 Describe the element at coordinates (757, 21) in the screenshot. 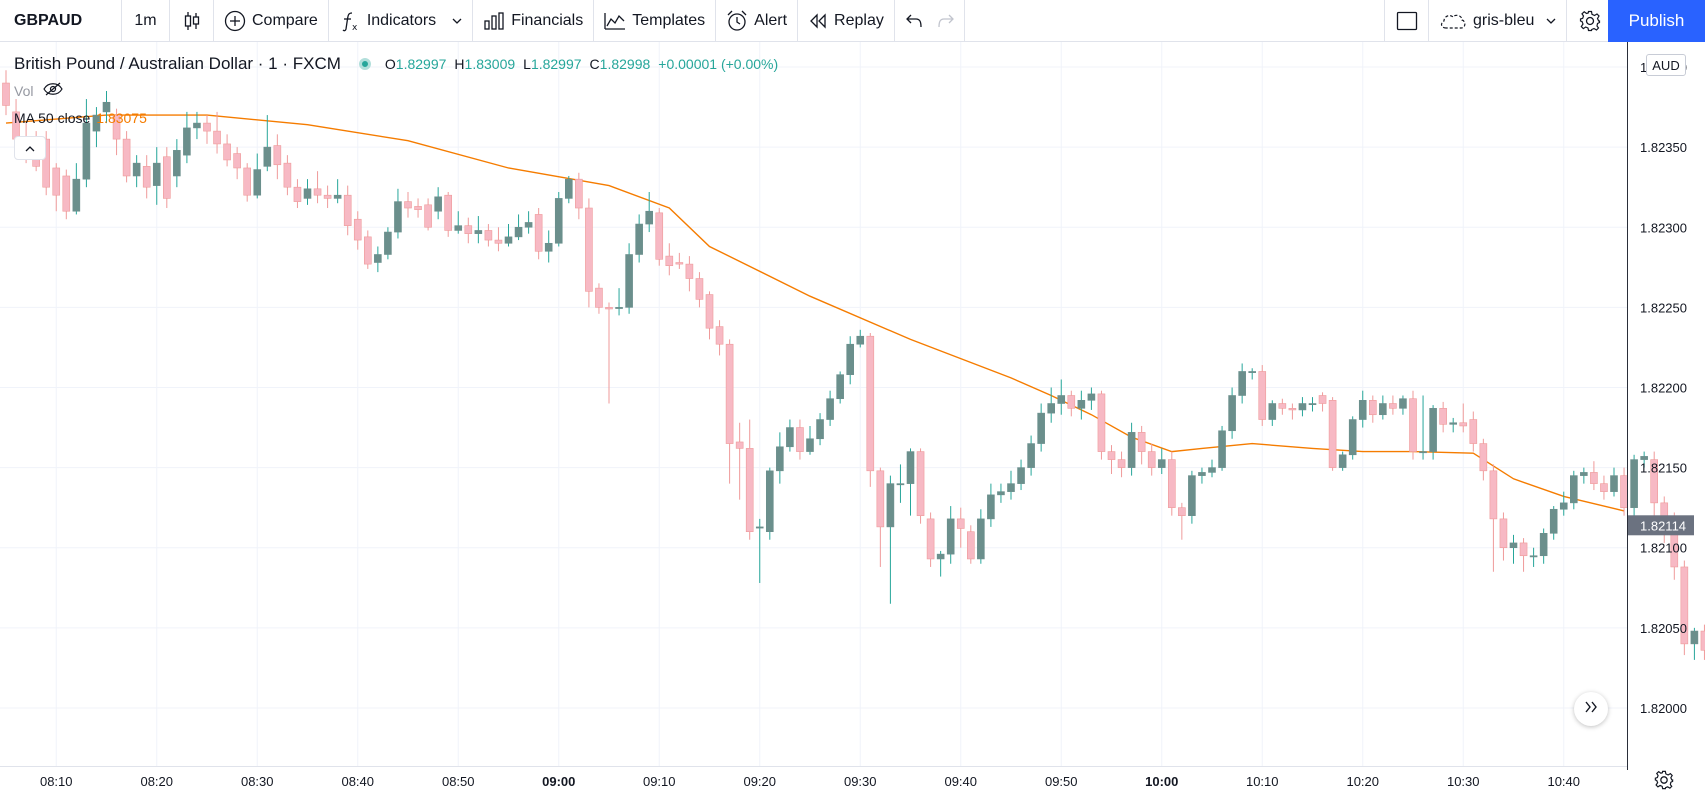

I see `alert-button: Alert` at that location.